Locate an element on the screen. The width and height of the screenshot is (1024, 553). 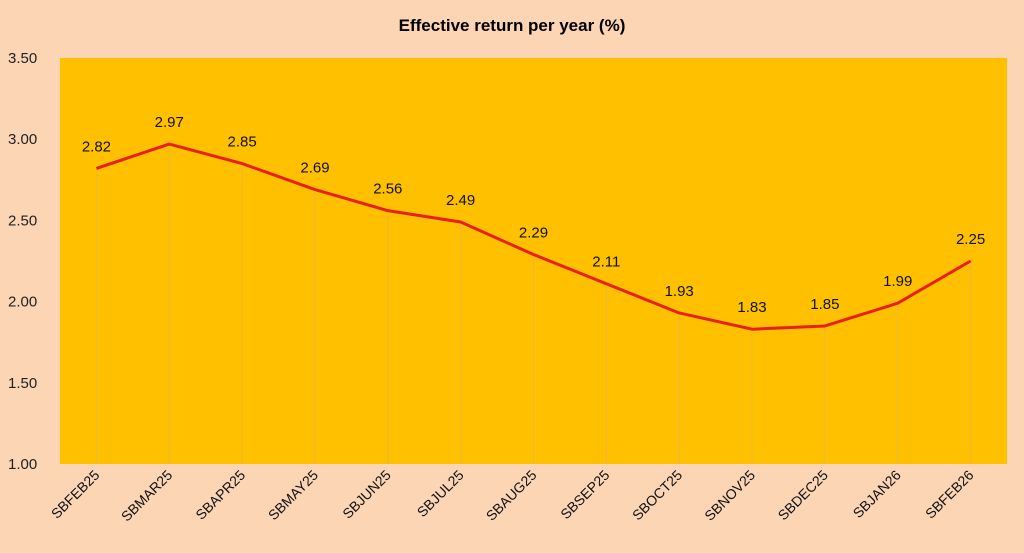
data-label: 2.11 is located at coordinates (606, 262).